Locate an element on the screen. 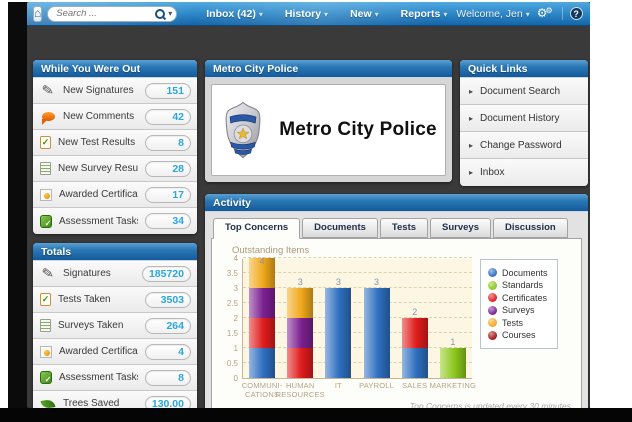  legend-label: Surveys is located at coordinates (518, 310).